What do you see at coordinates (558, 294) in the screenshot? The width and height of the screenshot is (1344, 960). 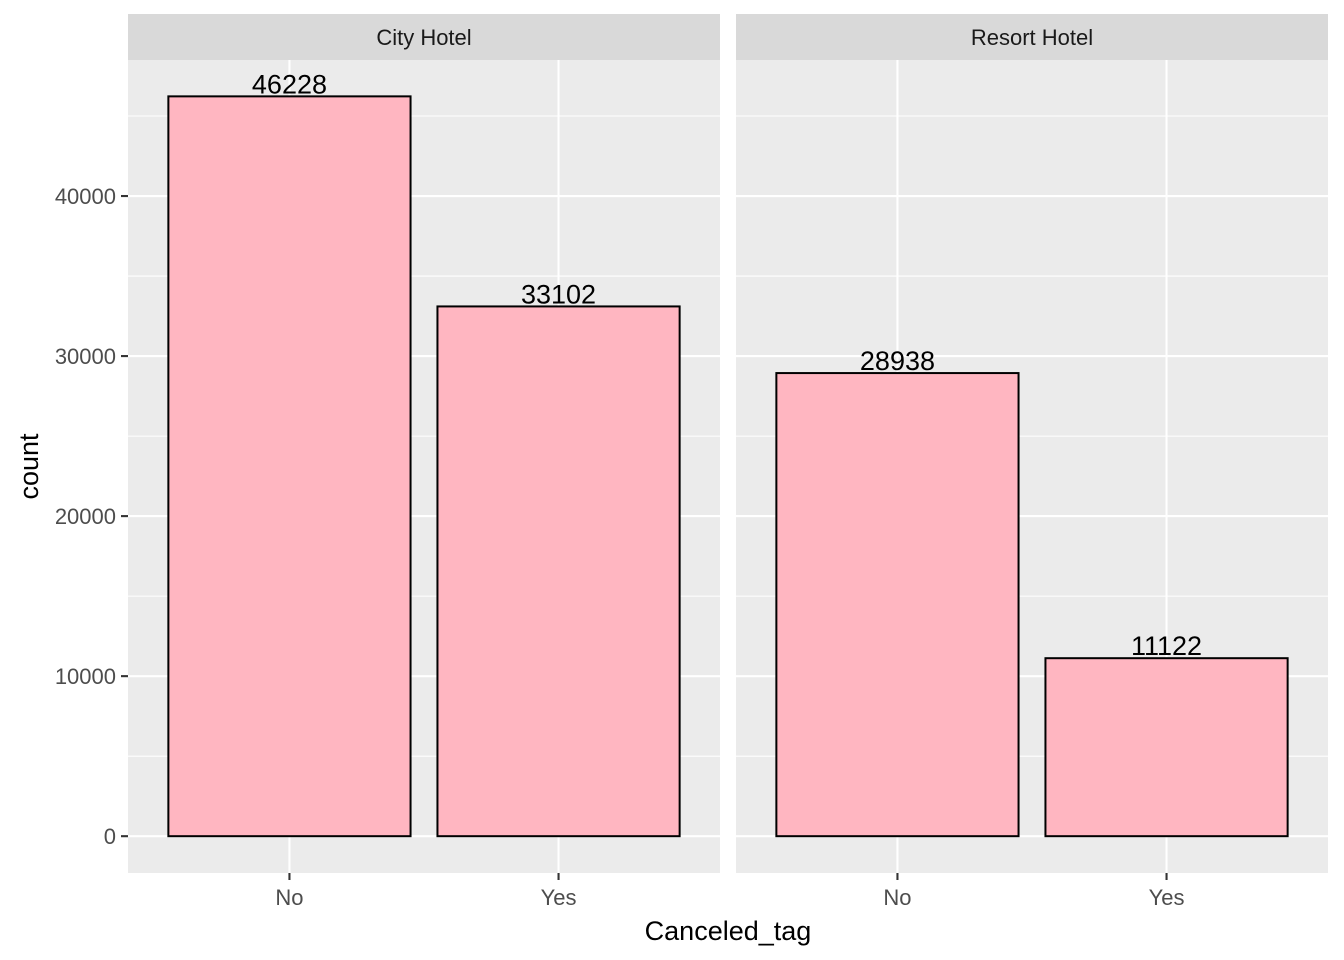 I see `bar-value-label: 33102` at bounding box center [558, 294].